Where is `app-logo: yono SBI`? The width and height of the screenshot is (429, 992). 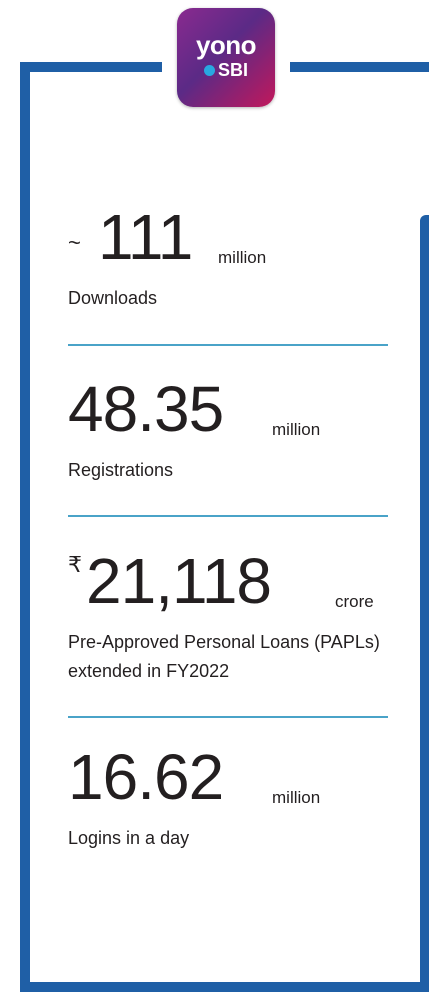 app-logo: yono SBI is located at coordinates (226, 57).